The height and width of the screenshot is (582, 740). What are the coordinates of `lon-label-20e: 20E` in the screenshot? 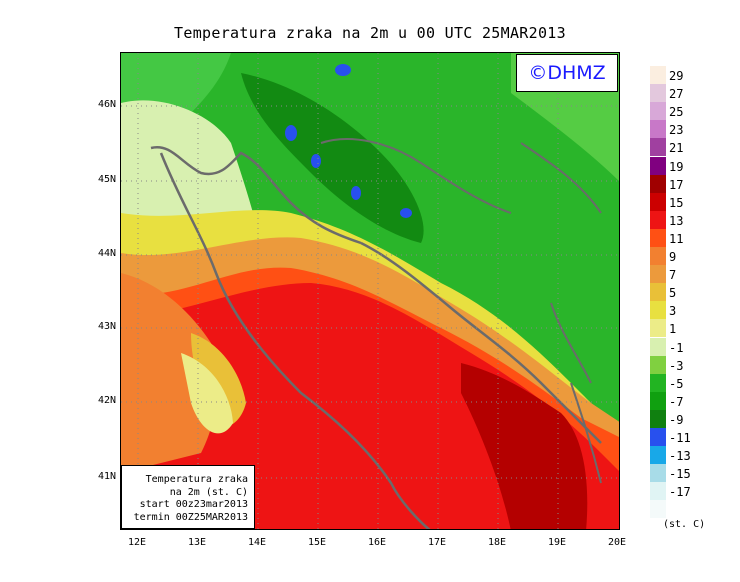 It's located at (617, 542).